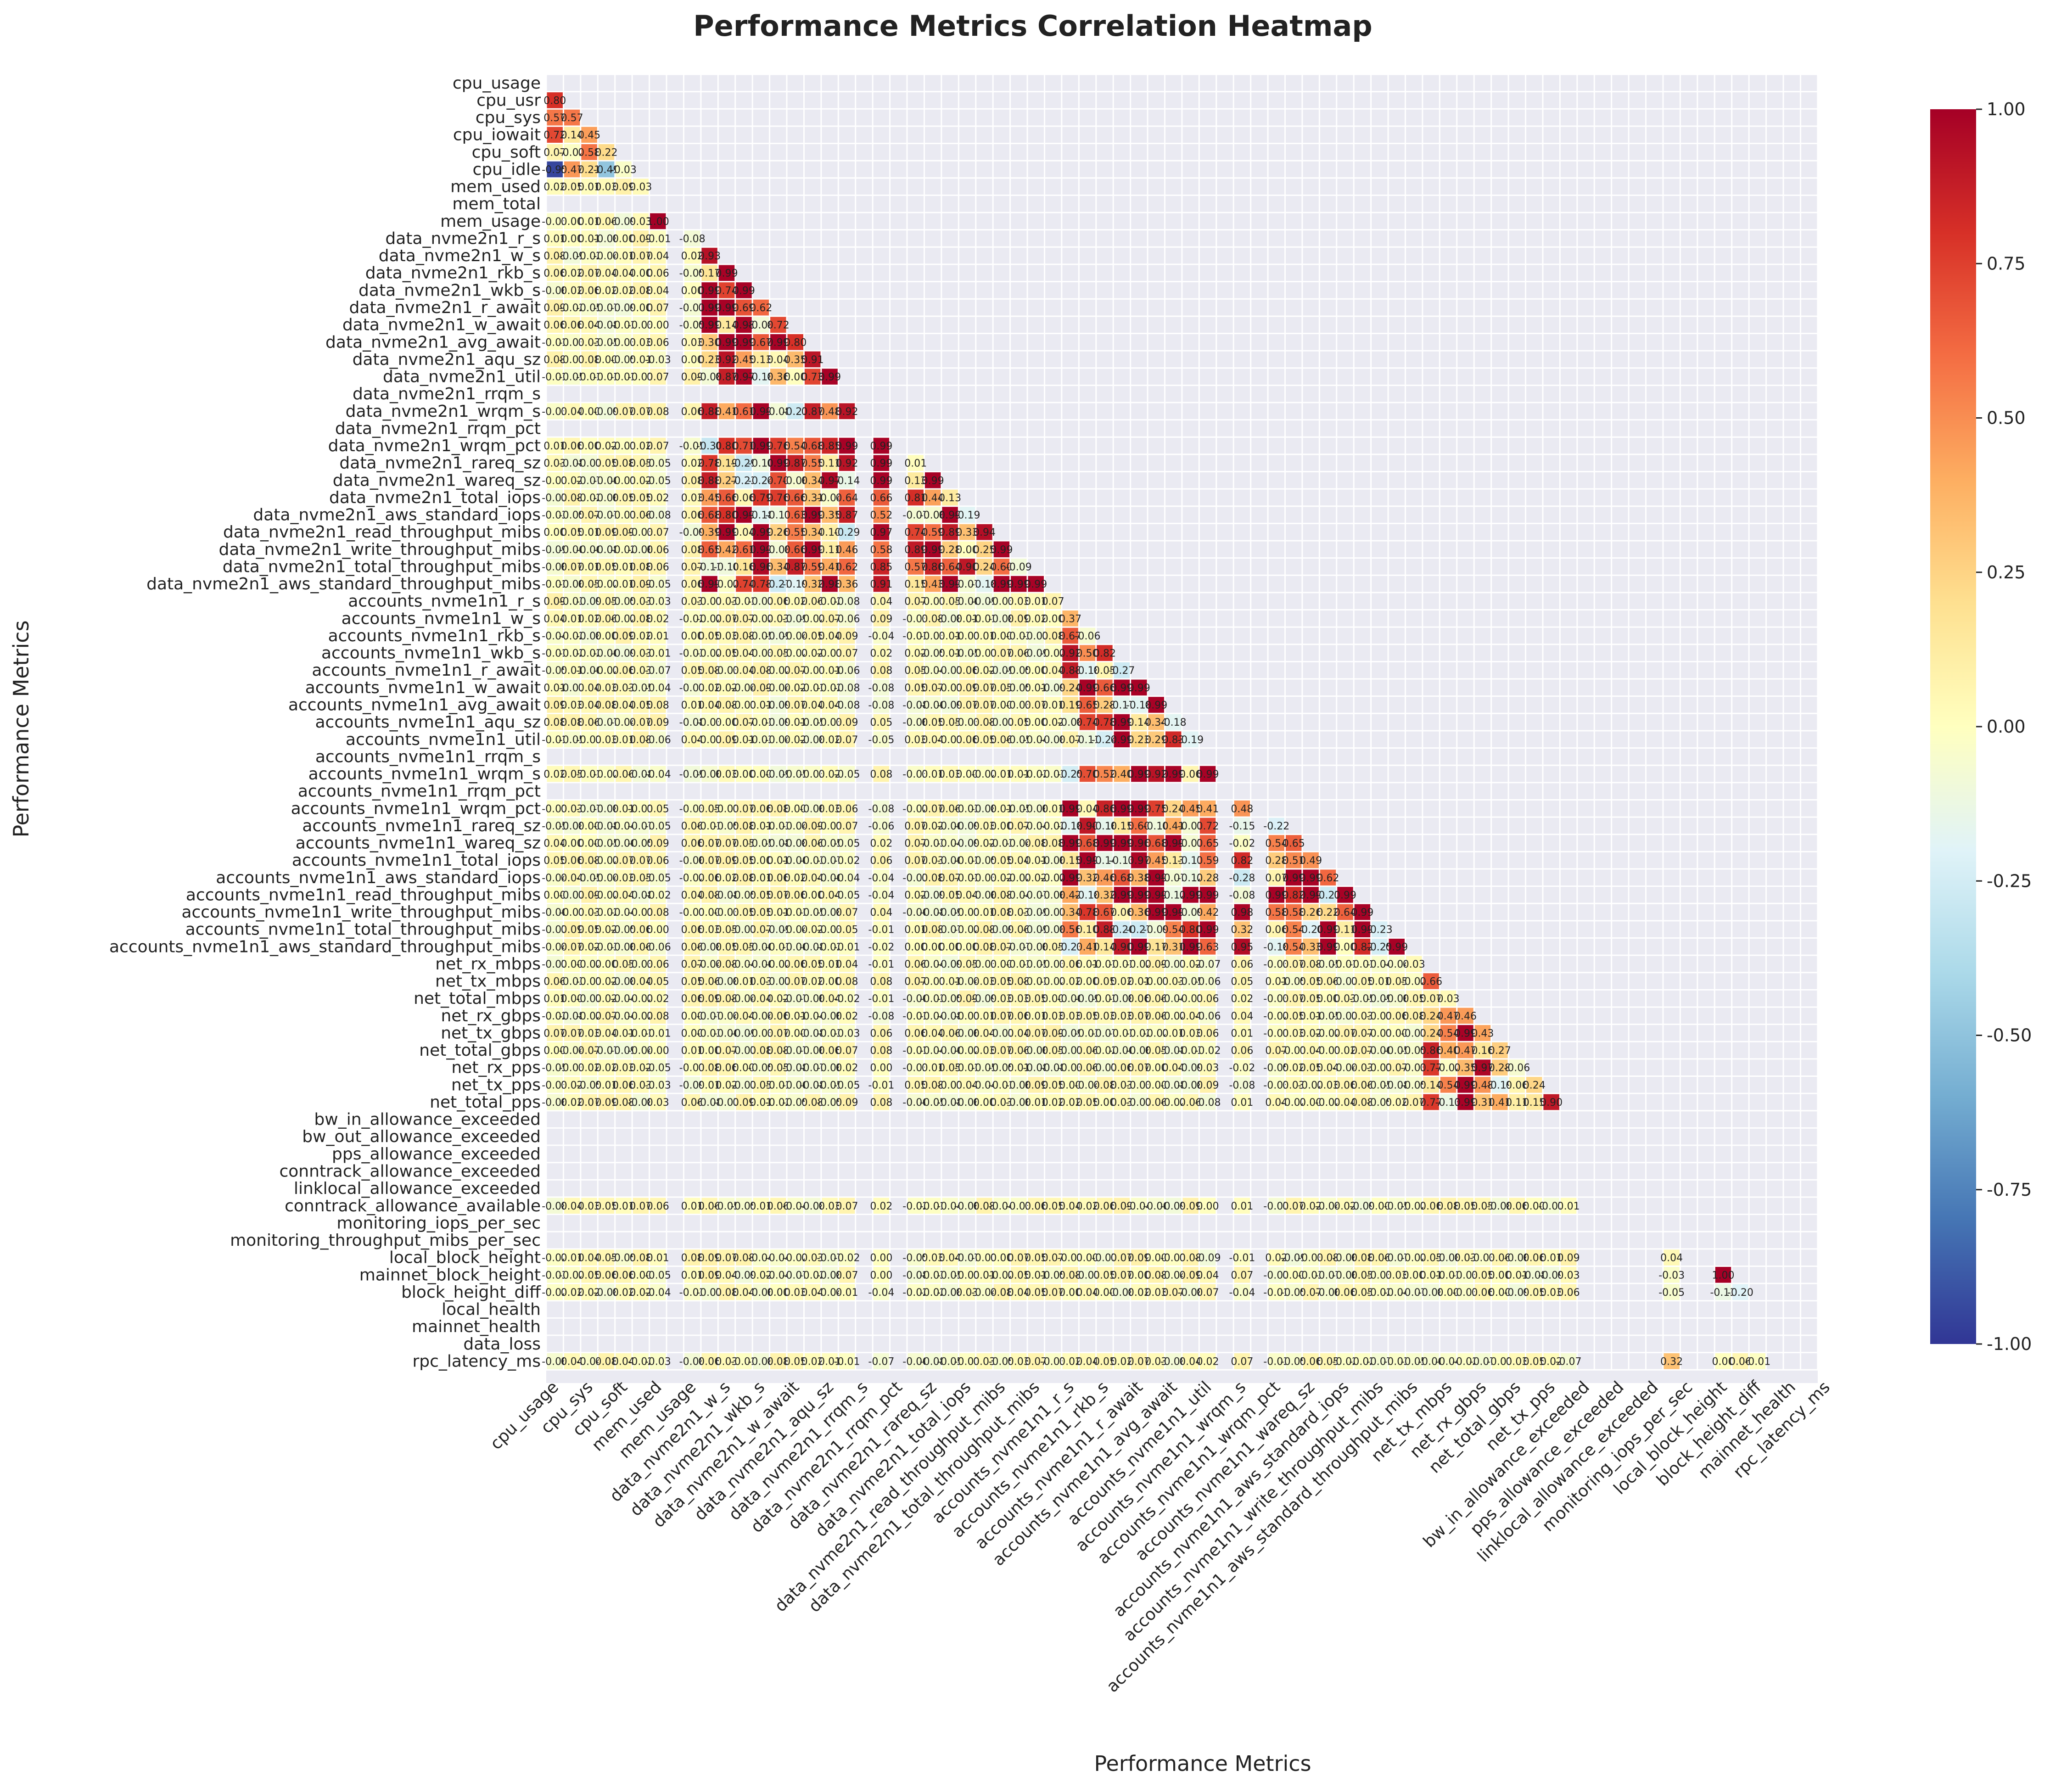 This screenshot has width=2067, height=1792. Describe the element at coordinates (812, 446) in the screenshot. I see `cell-value-label: 0.68` at that location.